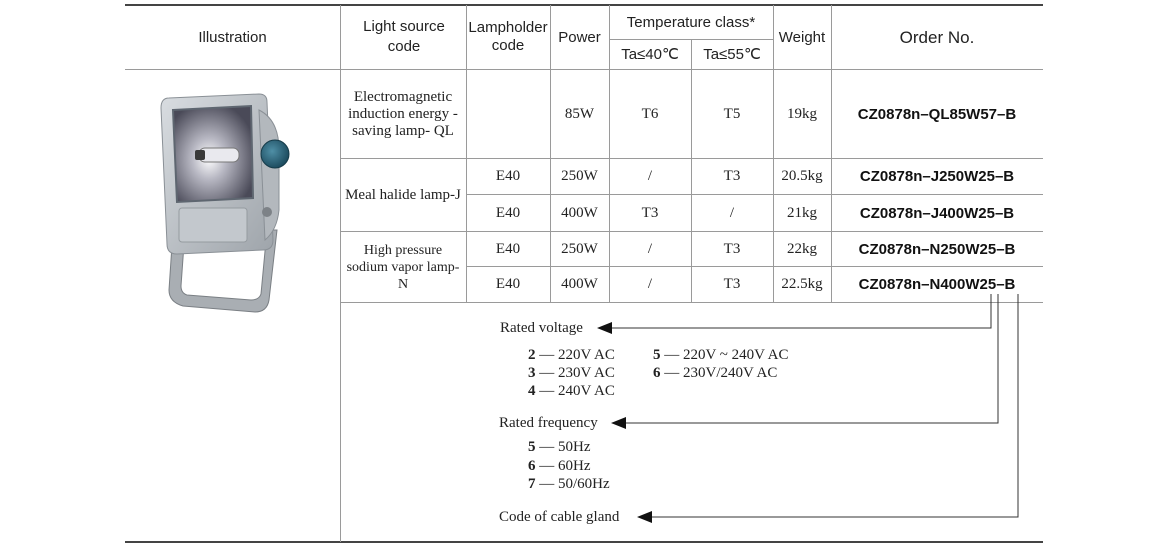 The width and height of the screenshot is (1170, 550). Describe the element at coordinates (565, 447) in the screenshot. I see `frequency-text: — 50Hz` at that location.